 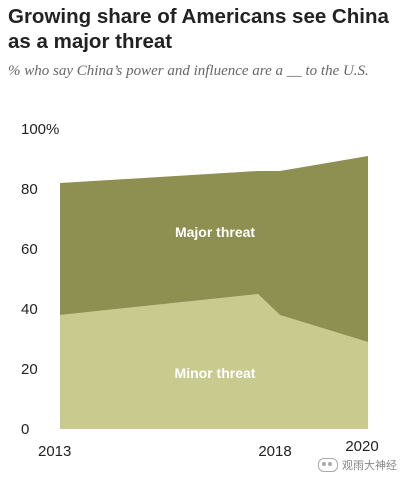 I want to click on watermark: 观雨大神经, so click(x=357, y=465).